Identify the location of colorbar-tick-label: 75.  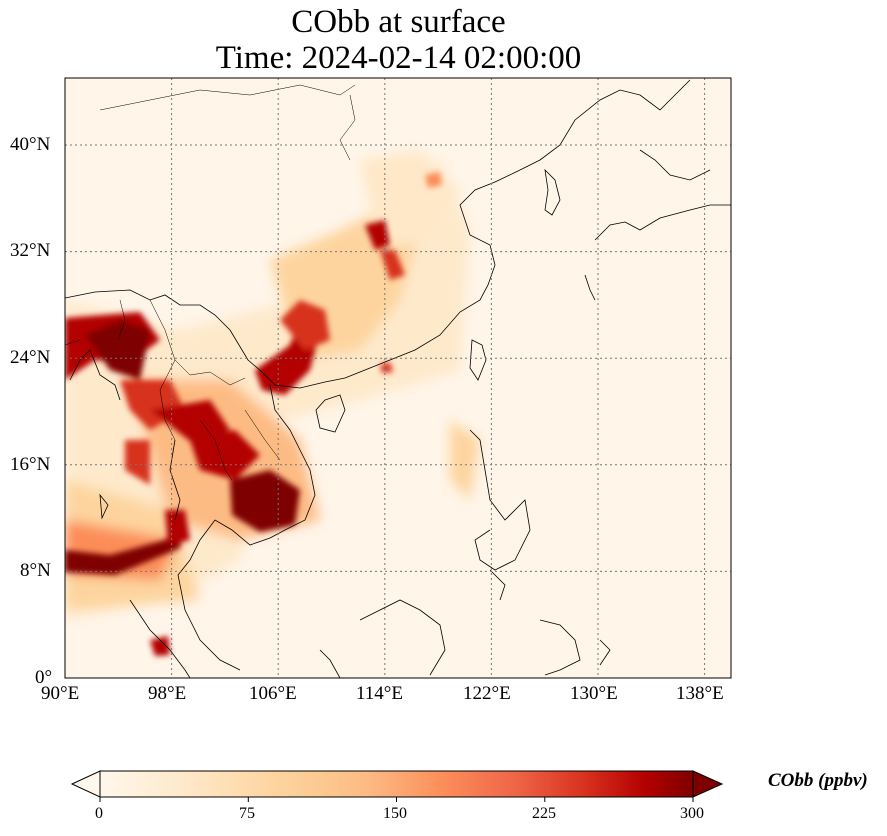
(247, 813).